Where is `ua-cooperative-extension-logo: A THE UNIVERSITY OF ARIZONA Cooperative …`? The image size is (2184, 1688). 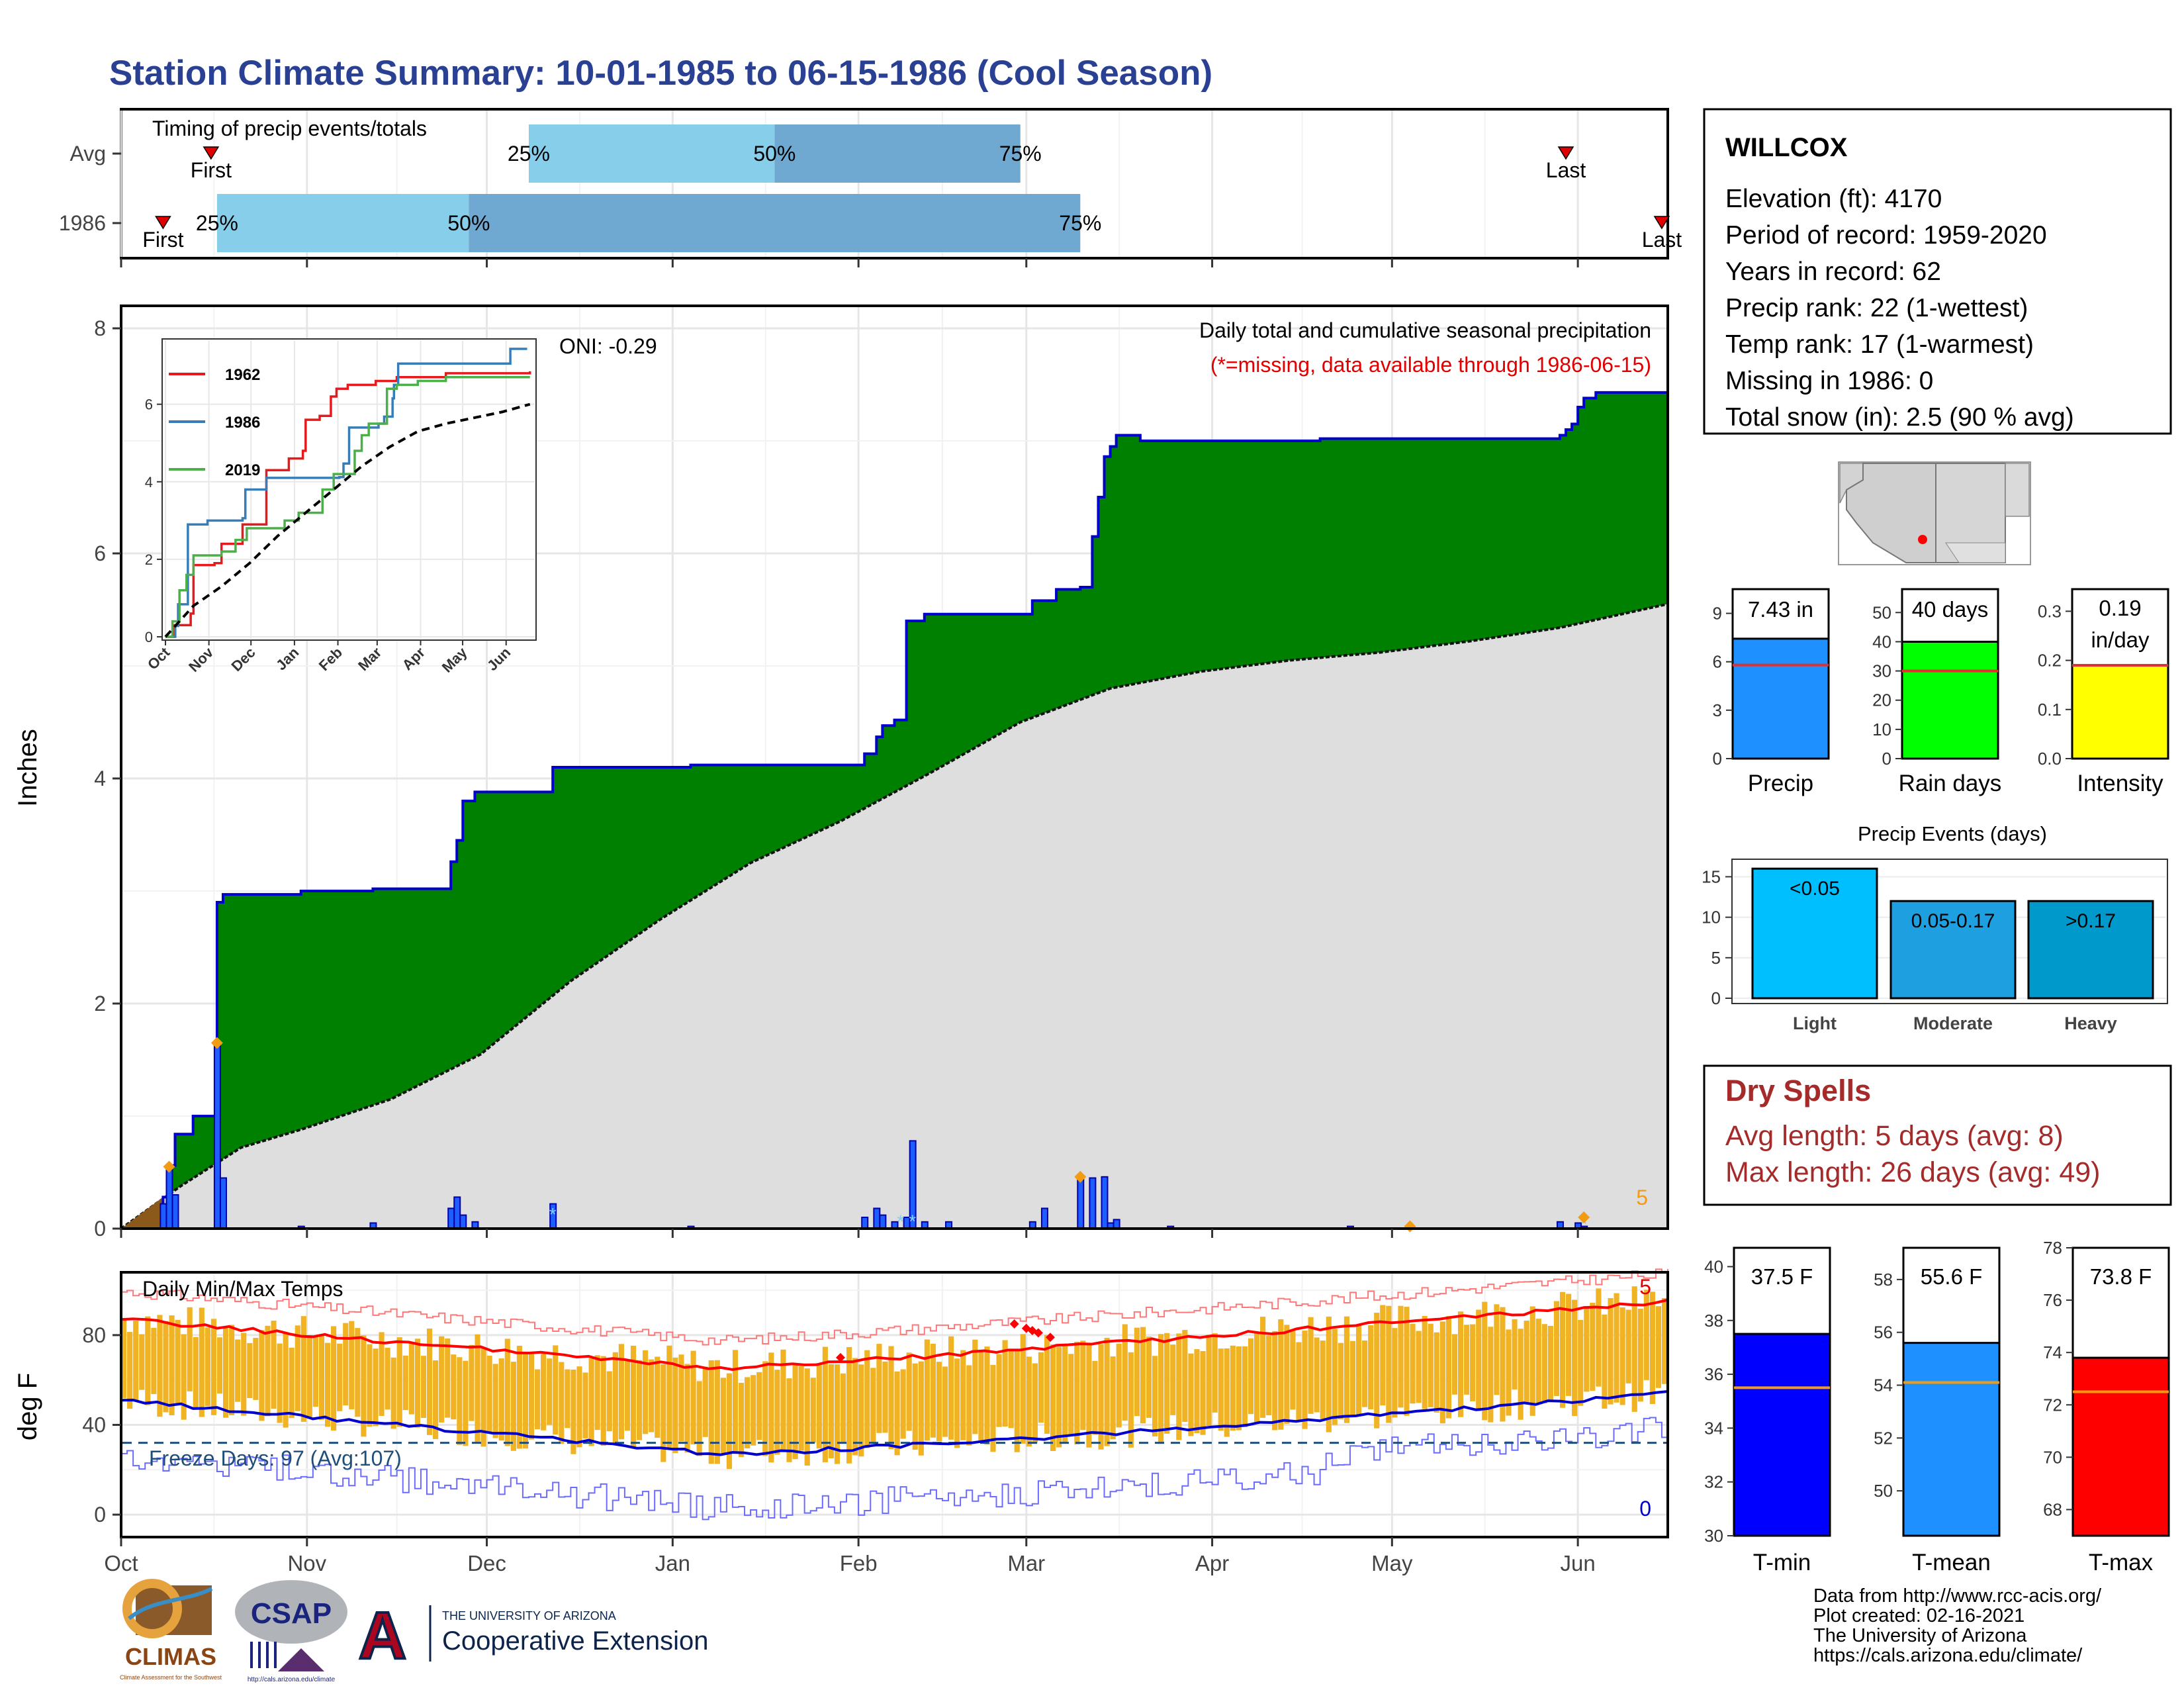 ua-cooperative-extension-logo: A THE UNIVERSITY OF ARIZONA Cooperative … is located at coordinates (533, 1635).